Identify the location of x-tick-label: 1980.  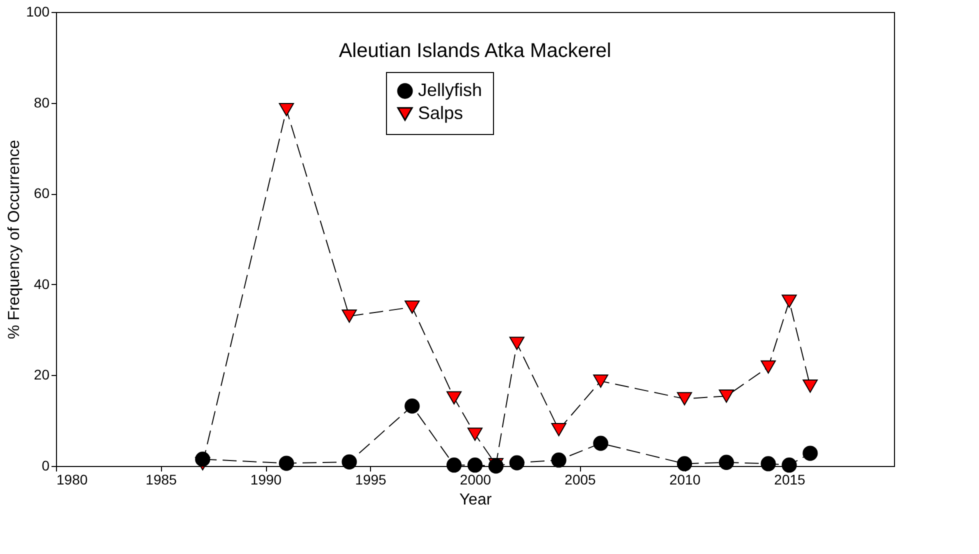
(72, 480).